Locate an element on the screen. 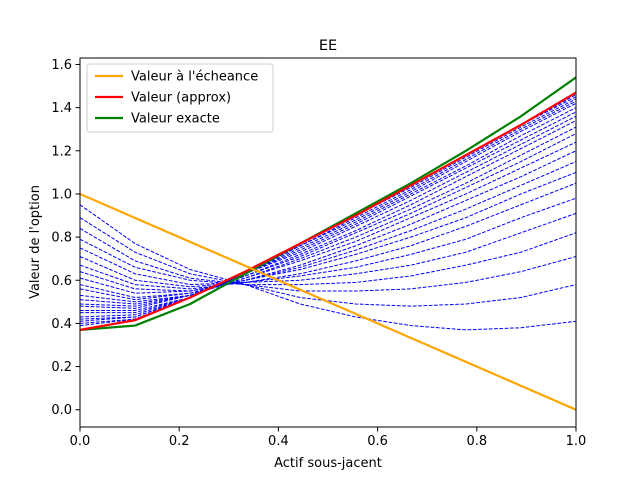 The image size is (640, 480). x-tick-label: 0.6 is located at coordinates (377, 441).